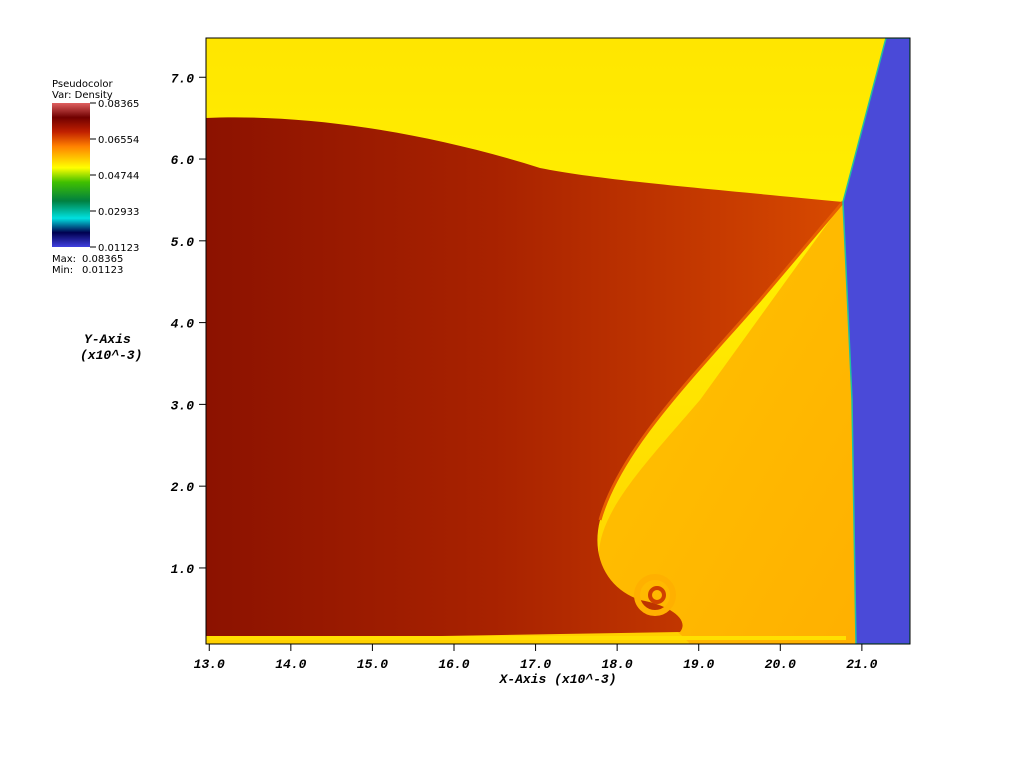 This screenshot has height=760, width=1024. I want to click on legend-tick-label: 0.08365, so click(118, 104).